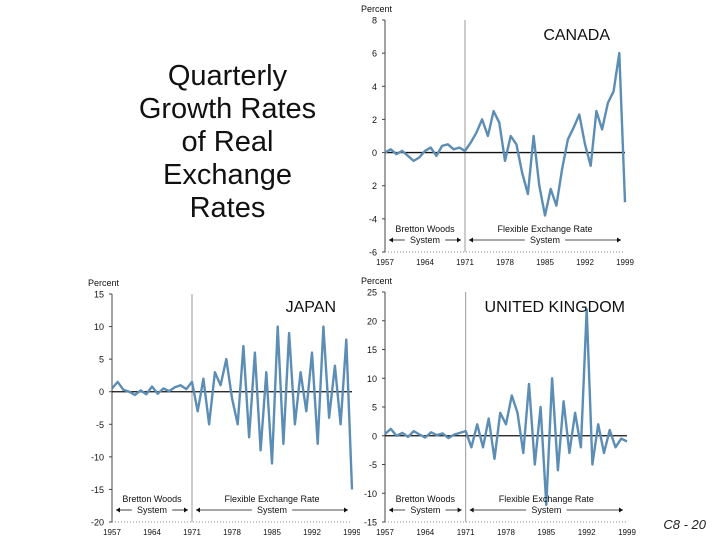 The height and width of the screenshot is (540, 720). I want to click on y-tick-label: 20, so click(372, 321).